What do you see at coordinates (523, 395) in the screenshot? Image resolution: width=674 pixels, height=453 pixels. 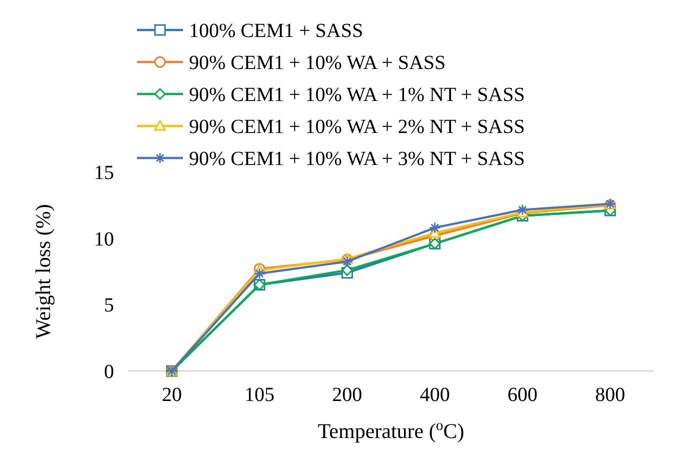 I see `x-tick-label: 600` at bounding box center [523, 395].